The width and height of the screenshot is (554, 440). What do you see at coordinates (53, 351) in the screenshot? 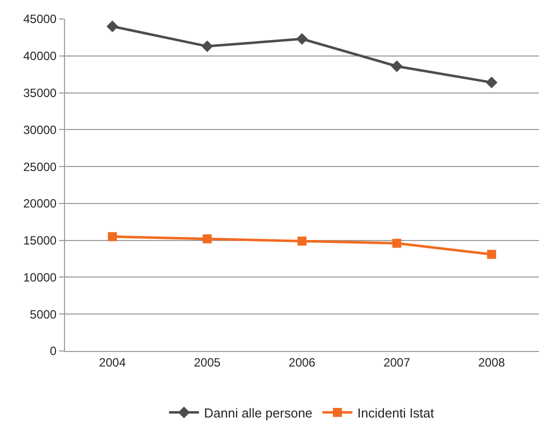
I see `y-tick-label: 0` at bounding box center [53, 351].